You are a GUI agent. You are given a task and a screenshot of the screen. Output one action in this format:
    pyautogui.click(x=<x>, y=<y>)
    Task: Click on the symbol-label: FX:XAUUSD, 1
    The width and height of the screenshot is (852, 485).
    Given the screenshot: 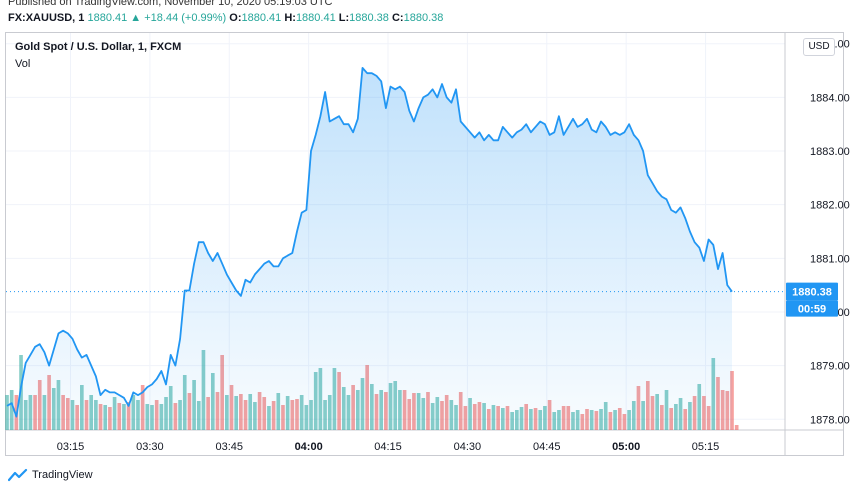 What is the action you would take?
    pyautogui.click(x=46, y=18)
    